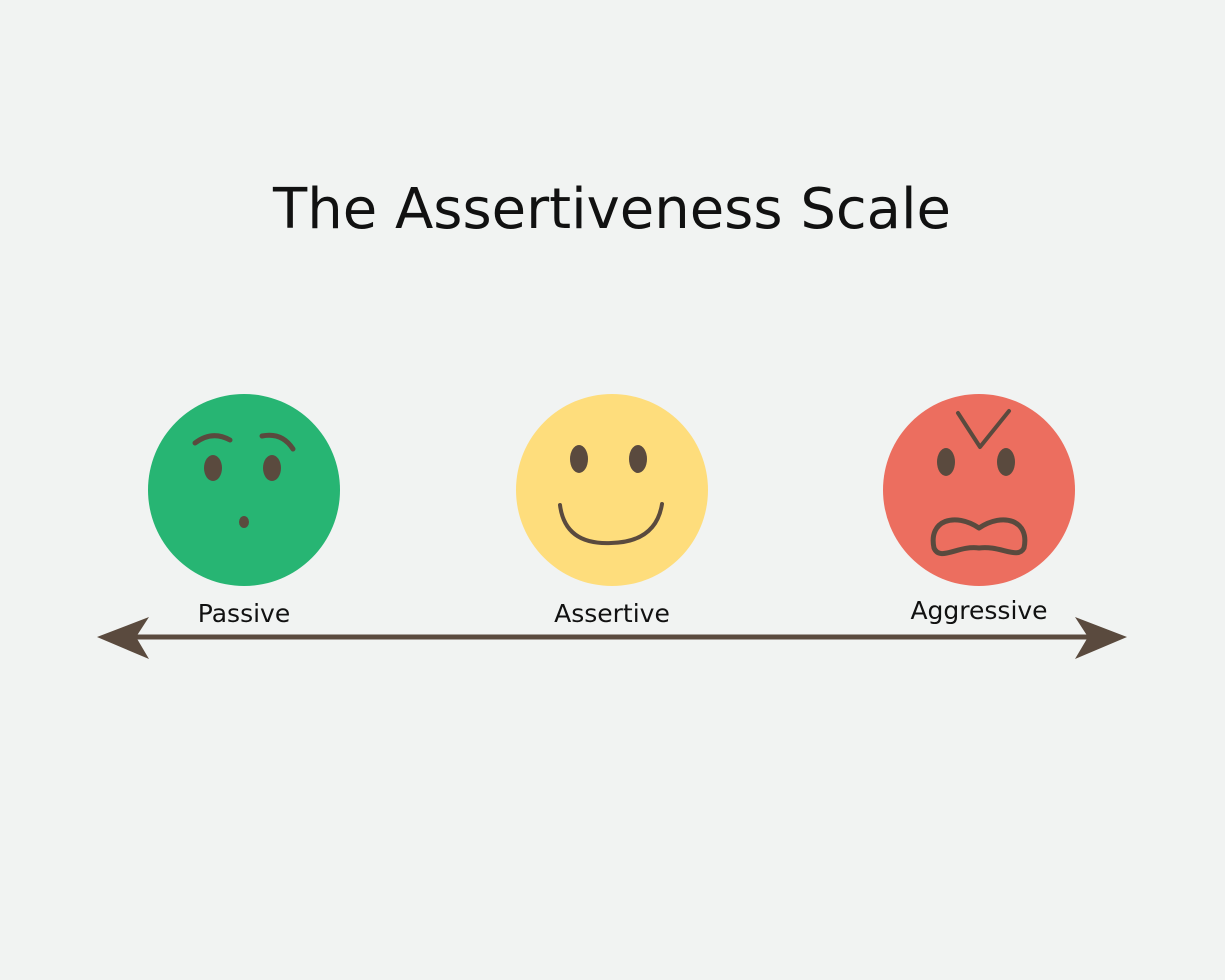 Image resolution: width=1225 pixels, height=980 pixels. Describe the element at coordinates (612, 613) in the screenshot. I see `assertive-label: Assertive` at that location.